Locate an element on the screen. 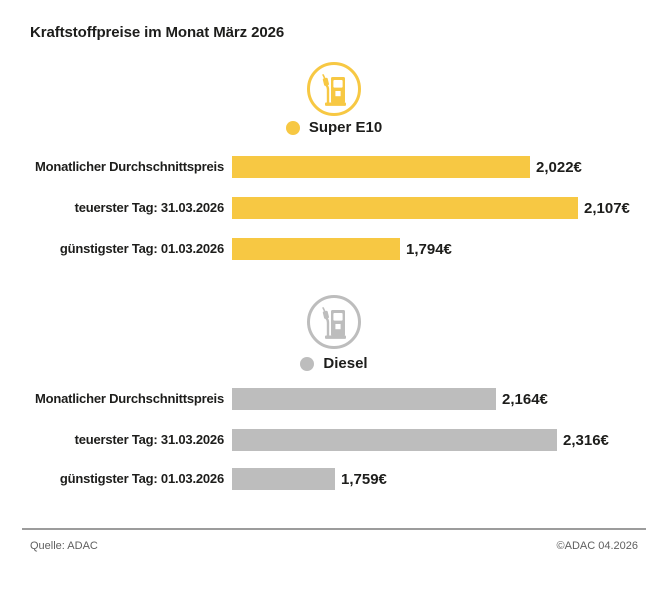  bar-row-most-expensive: teuerster Tag: 31.03.2026 2,107€ is located at coordinates (334, 208).